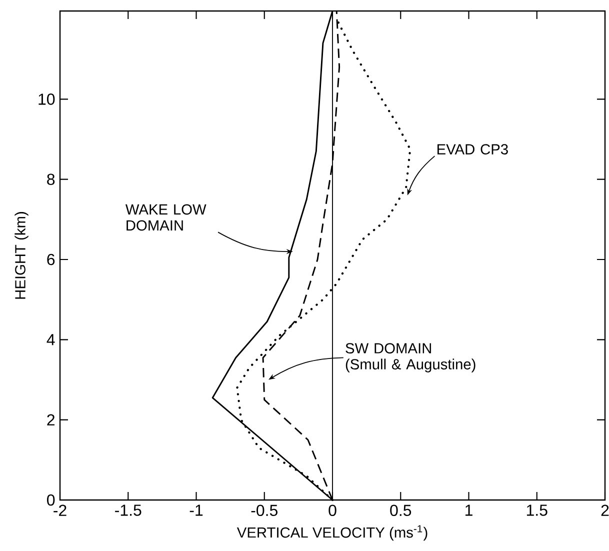 The width and height of the screenshot is (609, 551). Describe the element at coordinates (50, 340) in the screenshot. I see `y-tick-label: 4` at that location.